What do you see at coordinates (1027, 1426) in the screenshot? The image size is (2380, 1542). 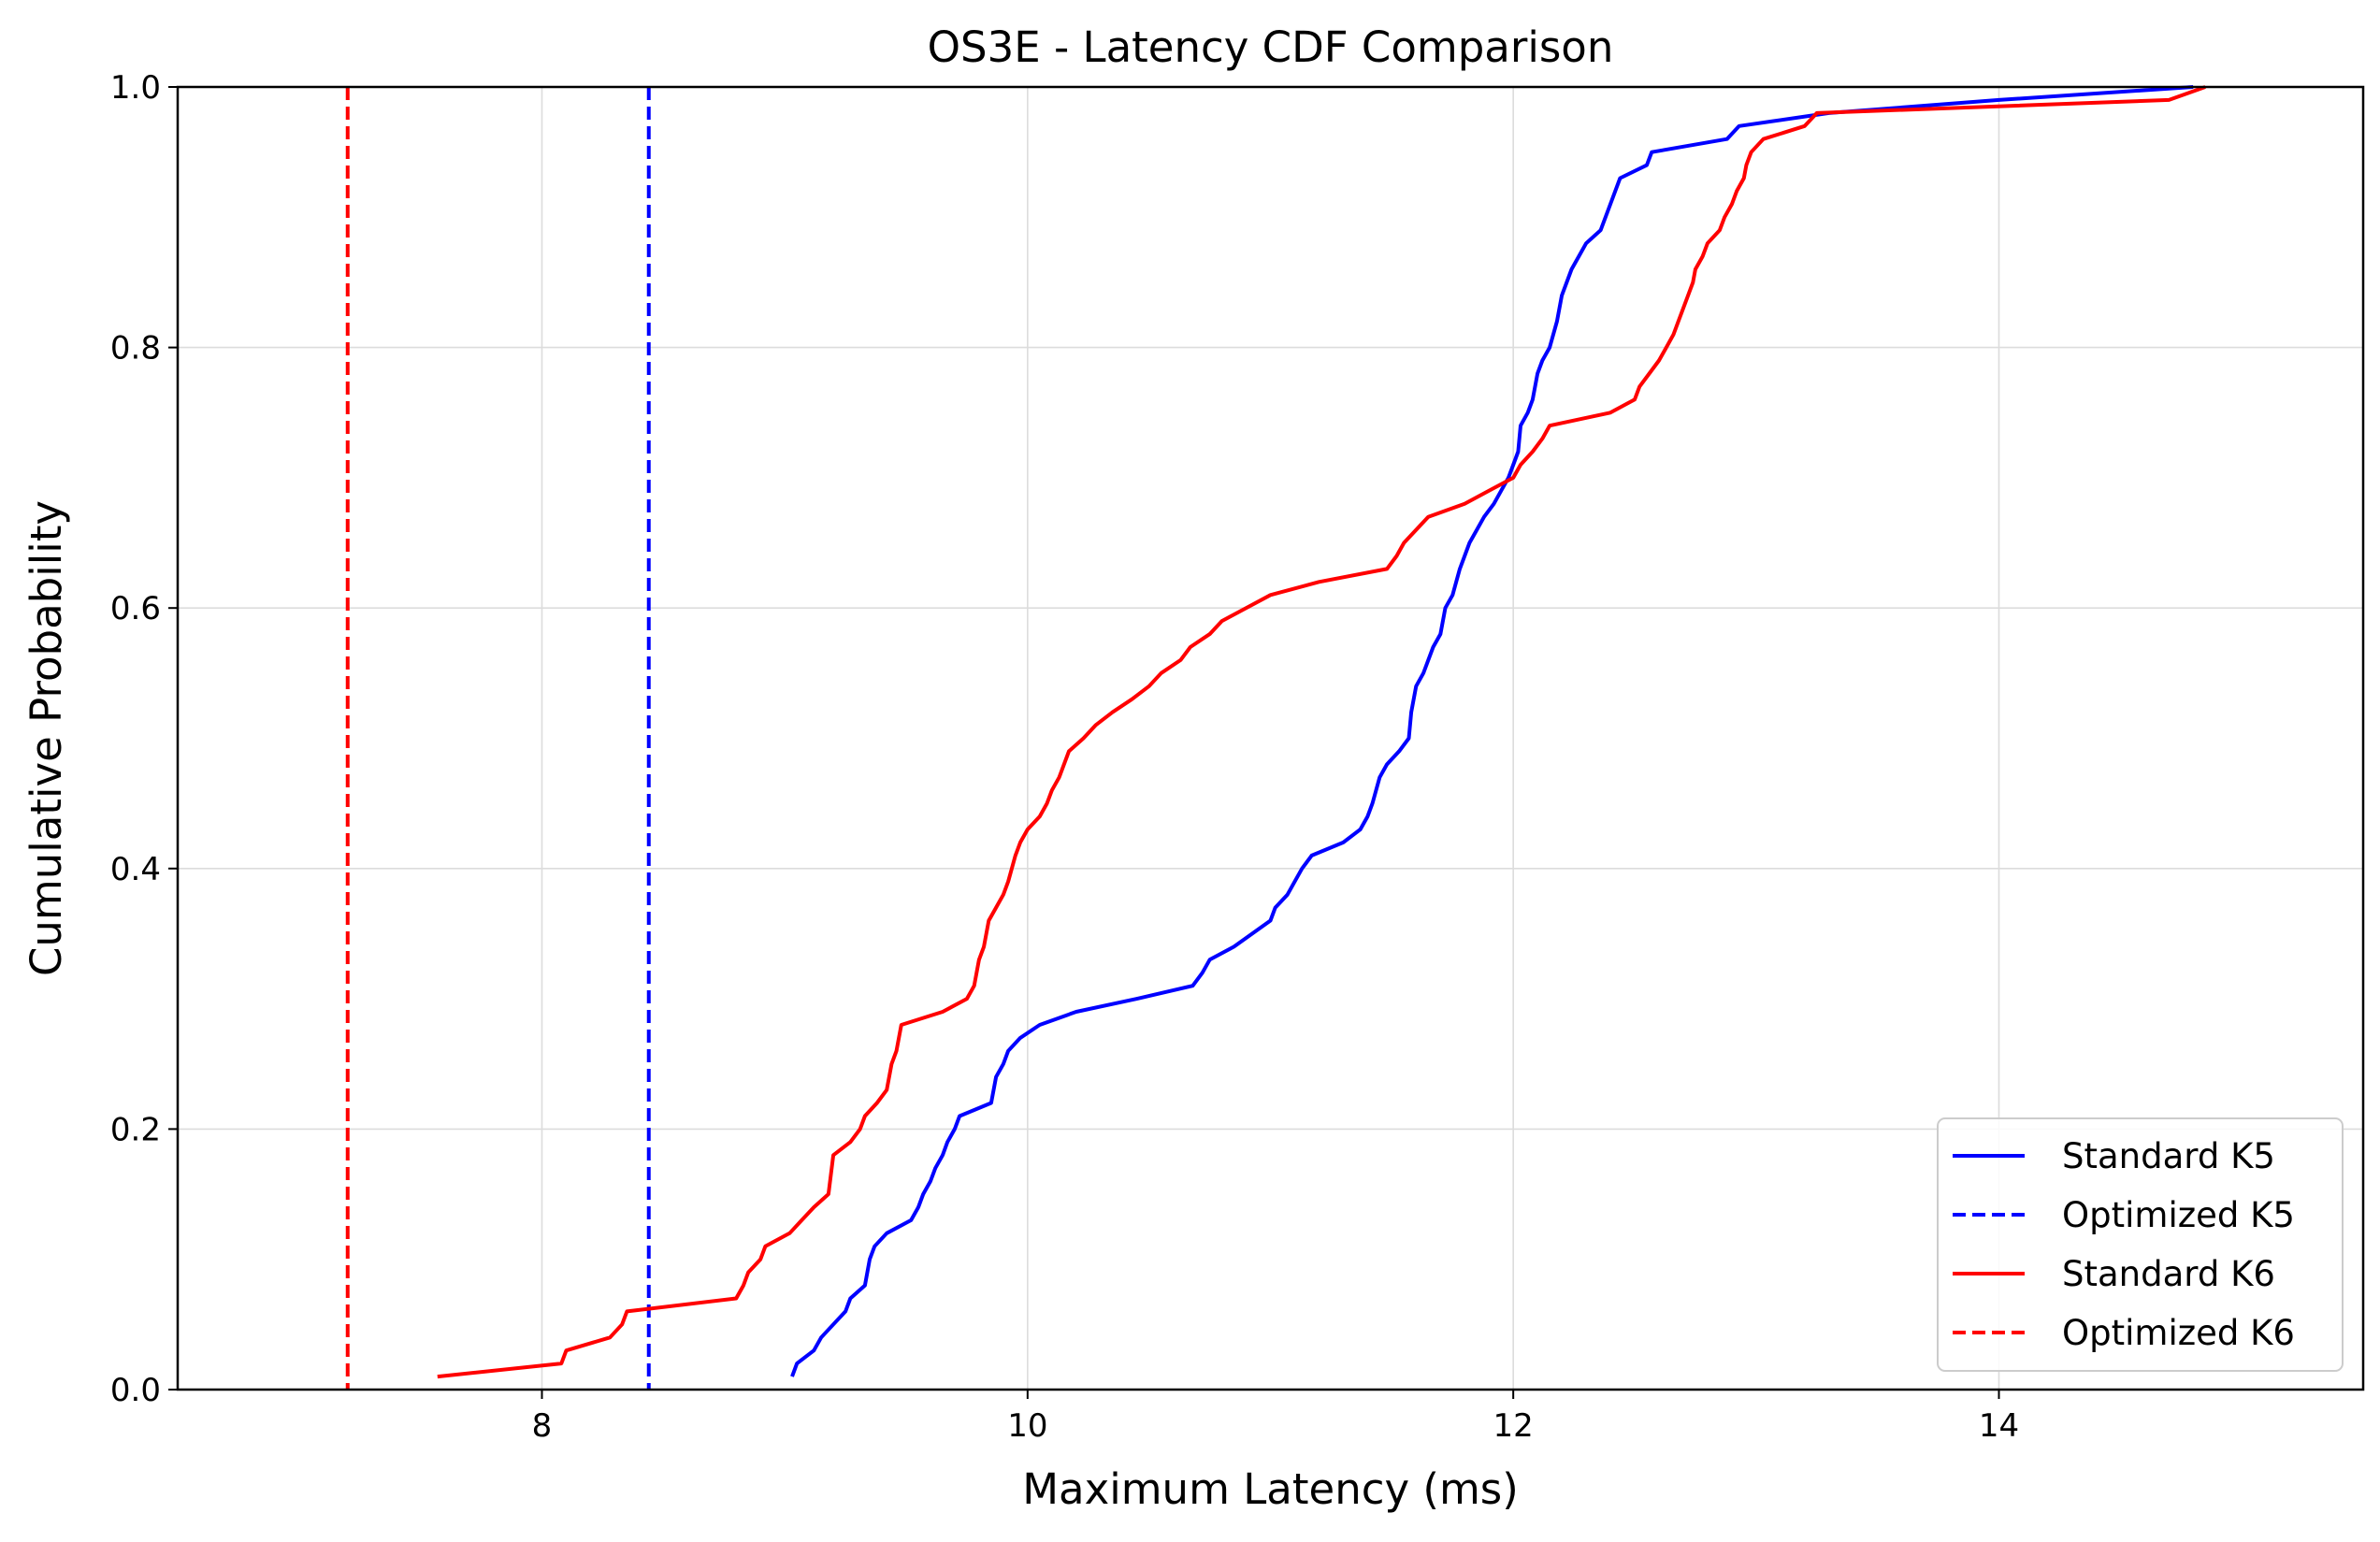 I see `x-tick-label: 10` at bounding box center [1027, 1426].